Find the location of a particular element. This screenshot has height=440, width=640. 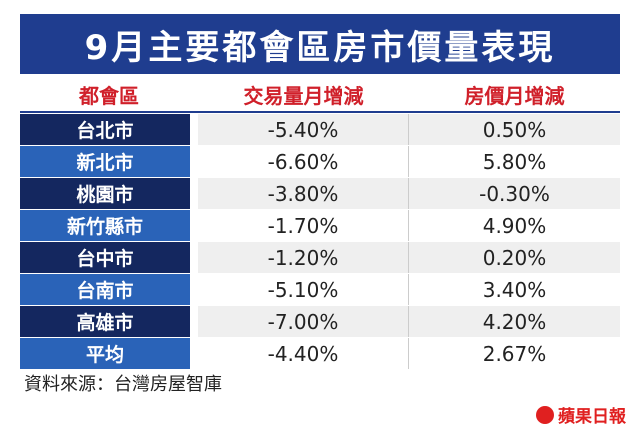

row-price-change: 4.90% is located at coordinates (514, 225).